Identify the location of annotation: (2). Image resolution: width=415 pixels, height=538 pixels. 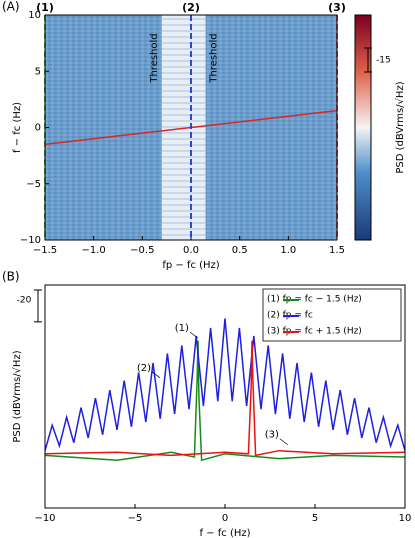
(144, 368).